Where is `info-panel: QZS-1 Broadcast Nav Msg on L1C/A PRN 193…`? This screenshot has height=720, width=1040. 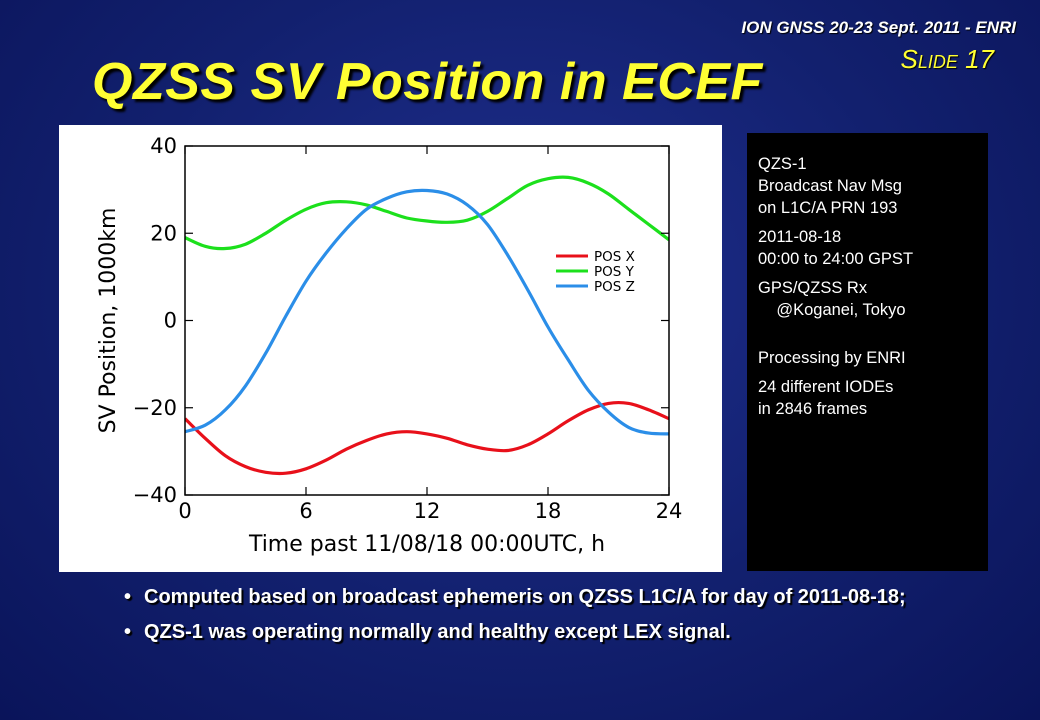
info-panel: QZS-1 Broadcast Nav Msg on L1C/A PRN 193… is located at coordinates (867, 352).